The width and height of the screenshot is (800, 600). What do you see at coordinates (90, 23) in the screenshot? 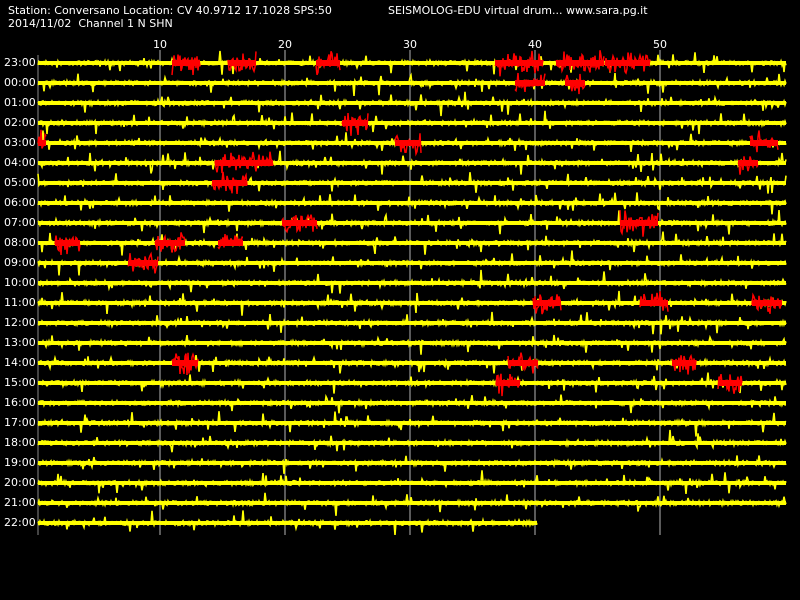
I see `date-channel-info: 2014/11/02 Channel 1 N SHN` at bounding box center [90, 23].